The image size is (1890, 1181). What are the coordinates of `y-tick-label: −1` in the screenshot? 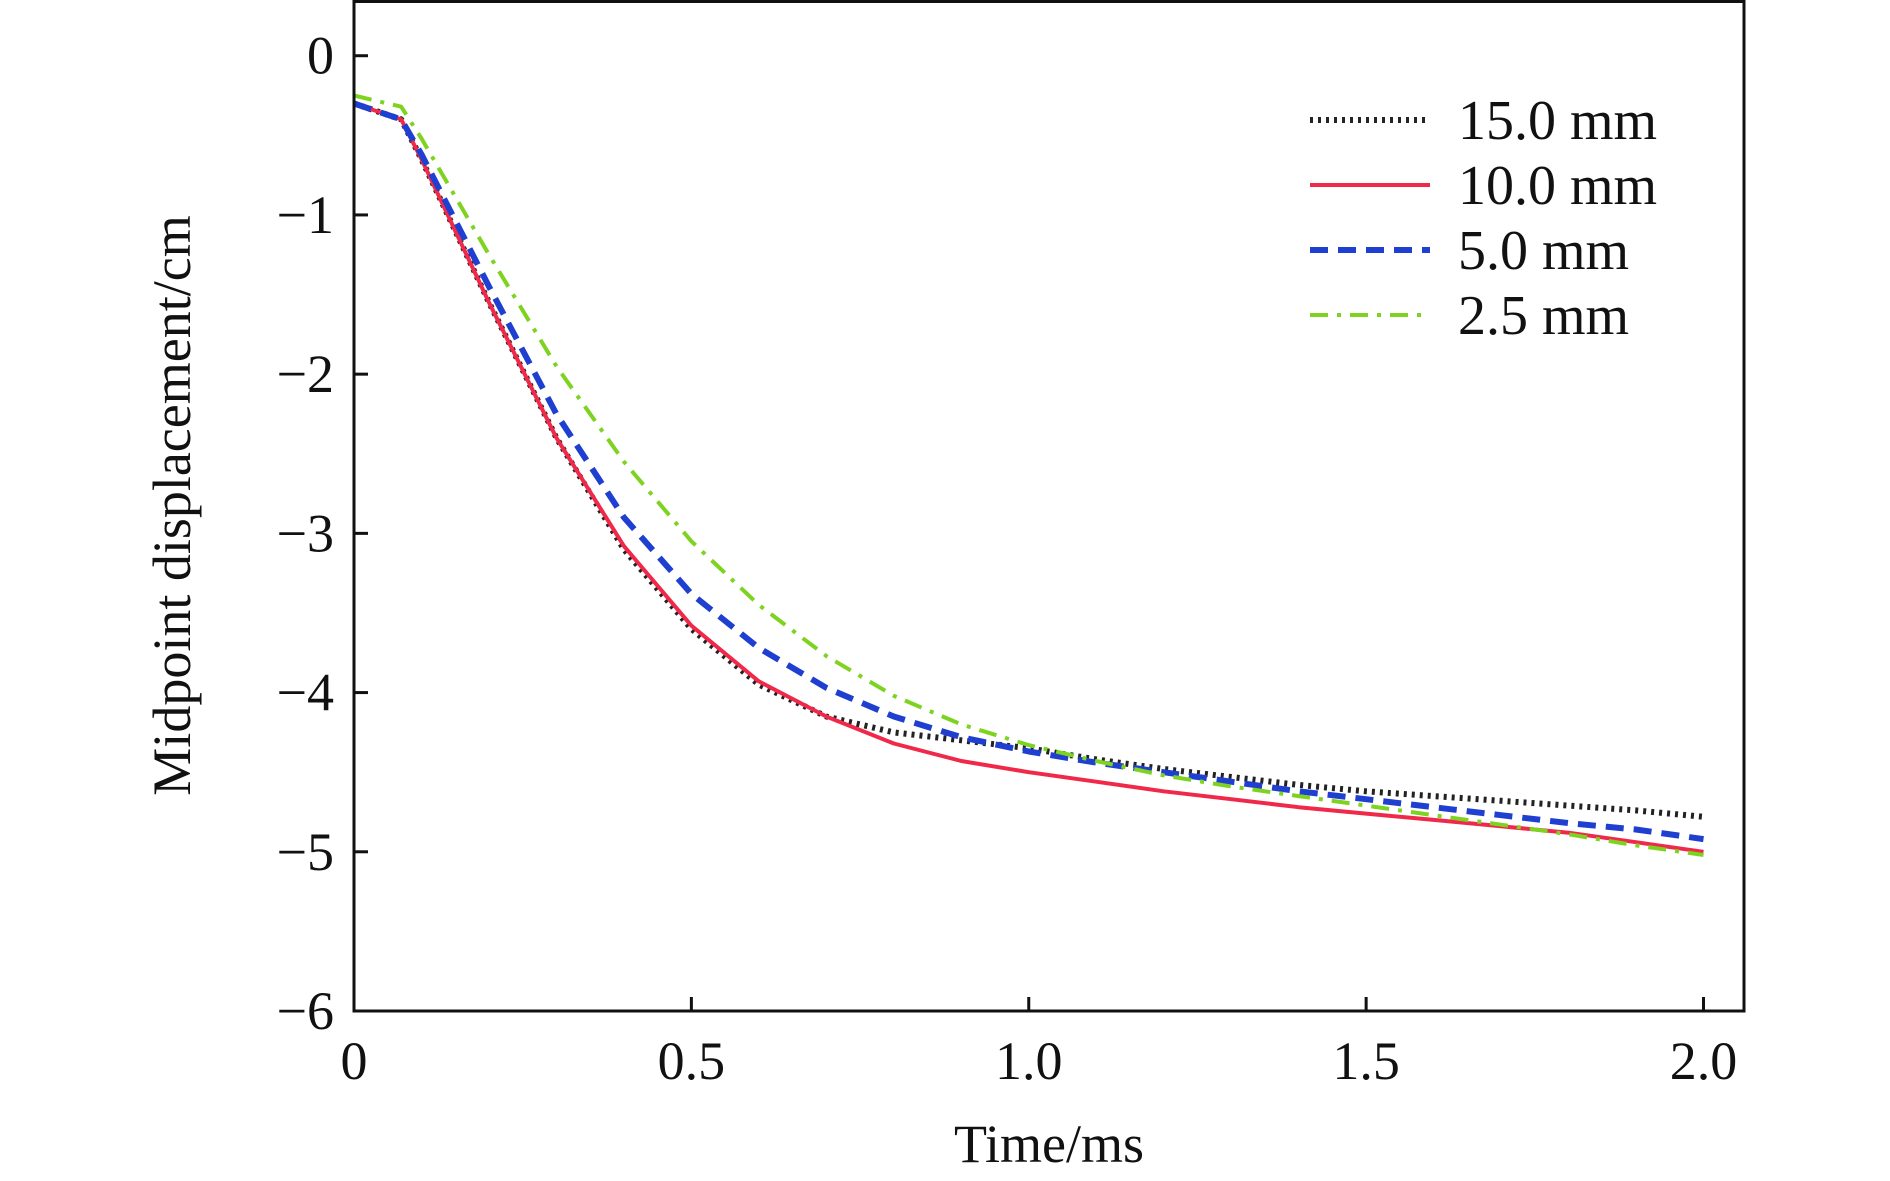 It's located at (305, 215).